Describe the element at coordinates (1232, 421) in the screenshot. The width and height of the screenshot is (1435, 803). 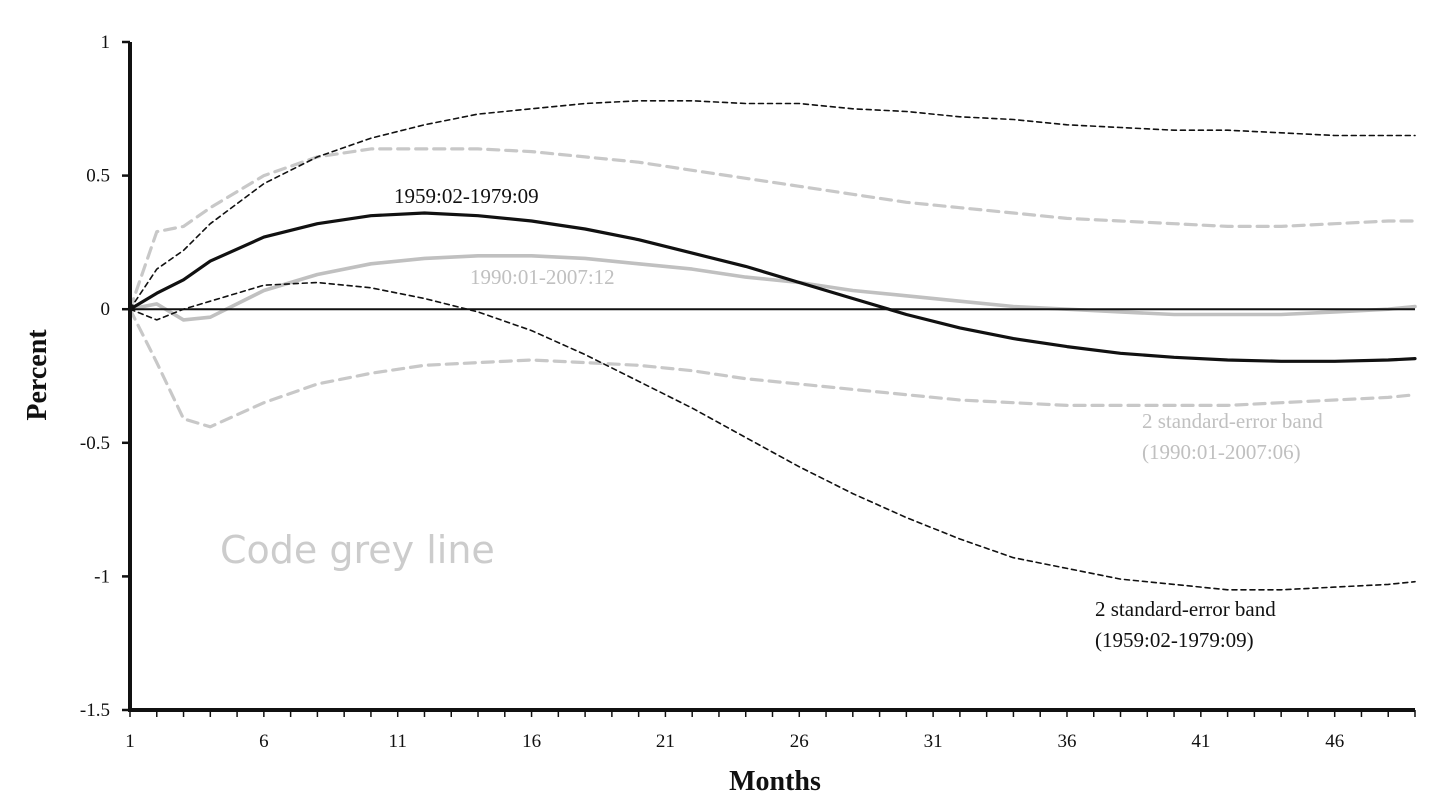
I see `label-grey-band-line1: 2 standard-error band` at that location.